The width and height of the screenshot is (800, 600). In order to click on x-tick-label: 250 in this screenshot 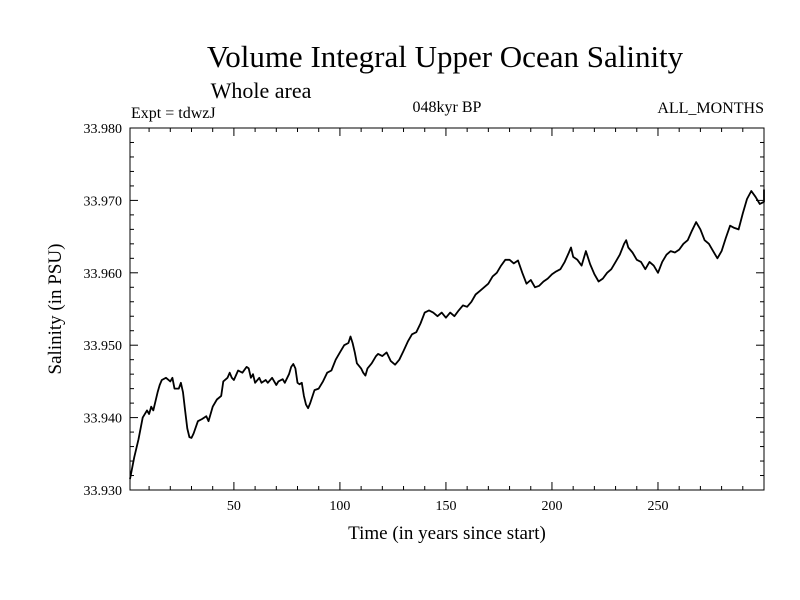, I will do `click(657, 506)`.